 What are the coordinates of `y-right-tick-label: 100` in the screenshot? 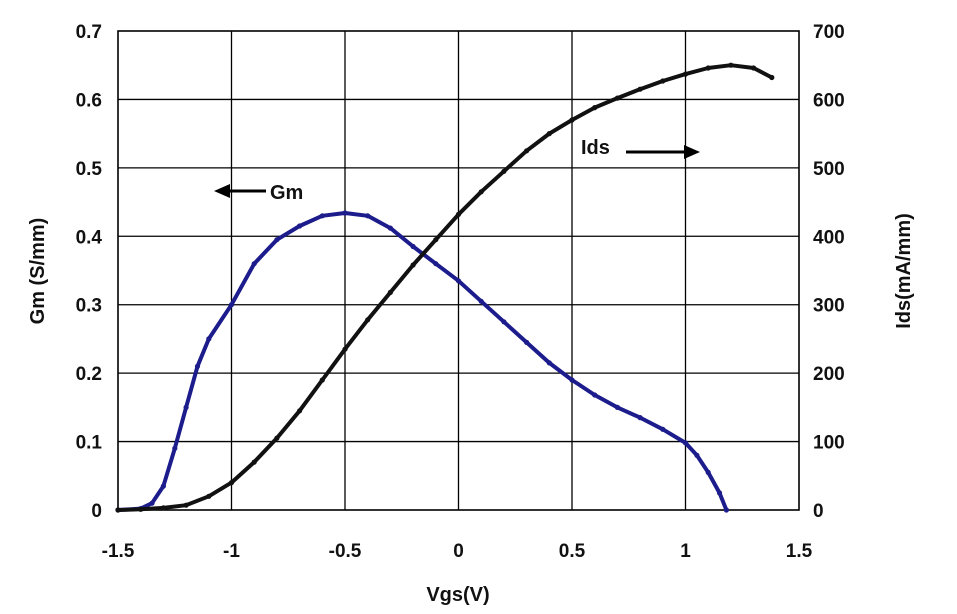 It's located at (829, 443).